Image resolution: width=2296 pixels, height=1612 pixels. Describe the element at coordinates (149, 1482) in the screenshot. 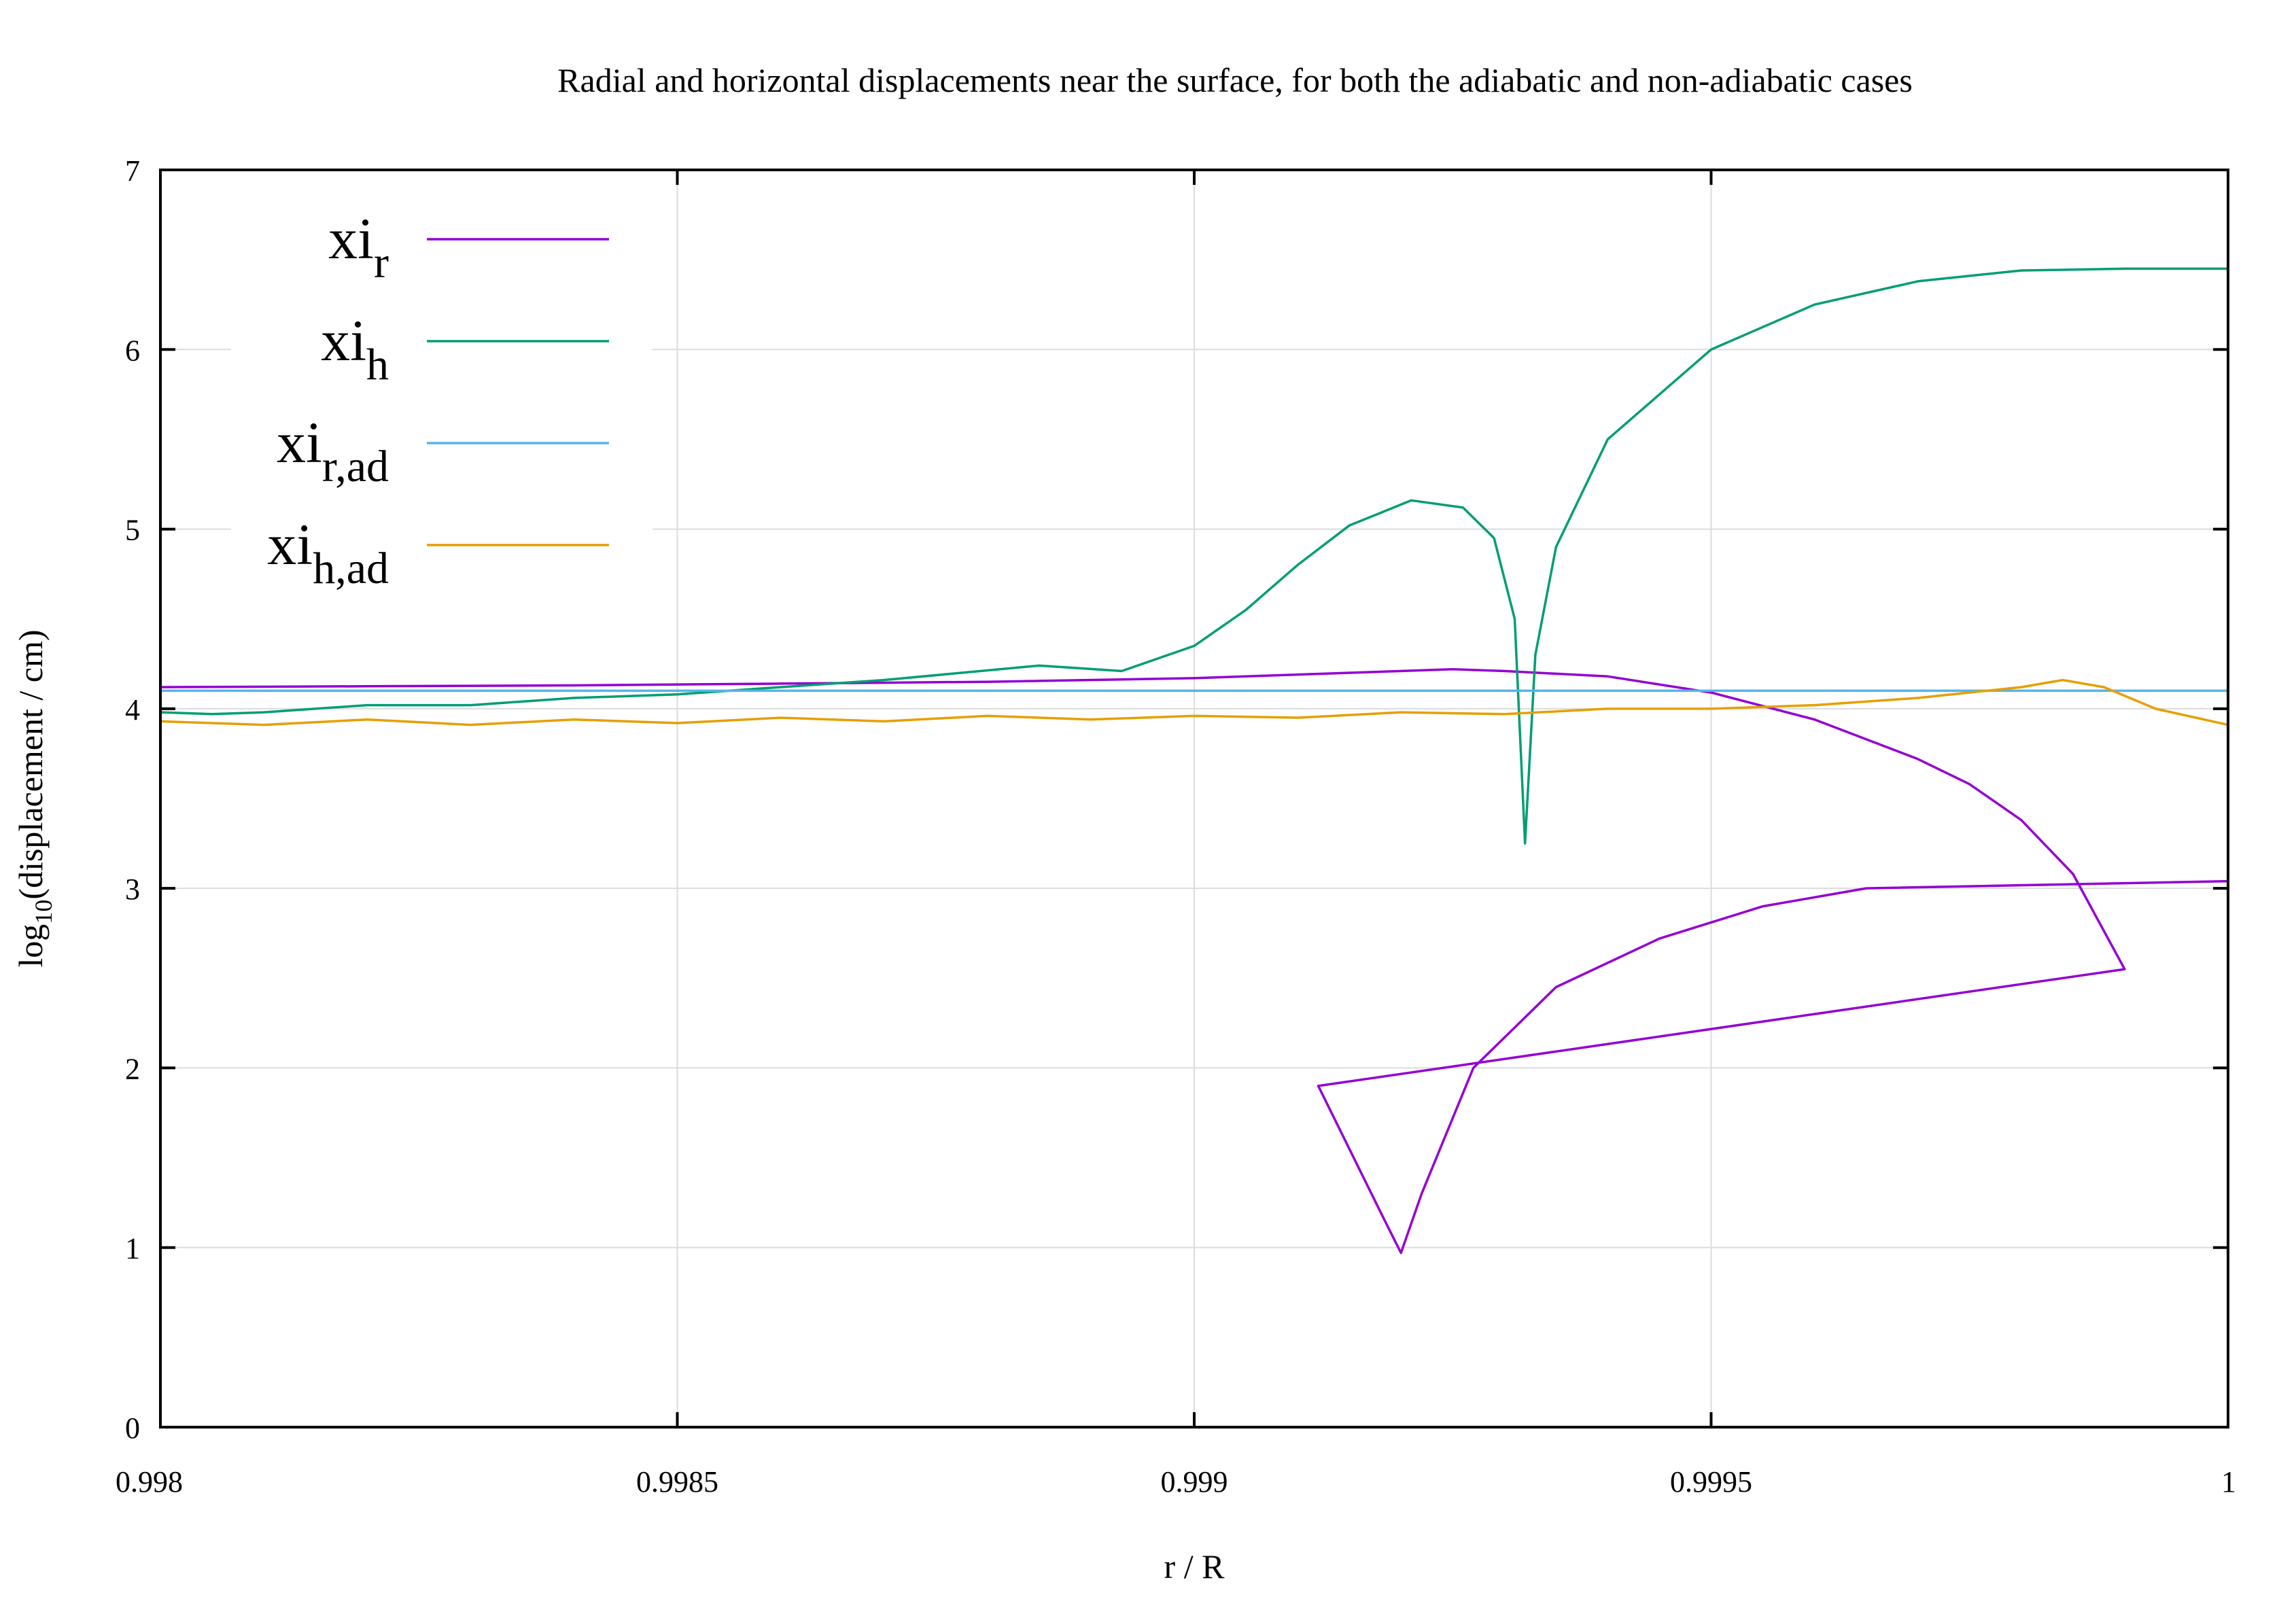

I see `x-tick-label: 0.998` at that location.